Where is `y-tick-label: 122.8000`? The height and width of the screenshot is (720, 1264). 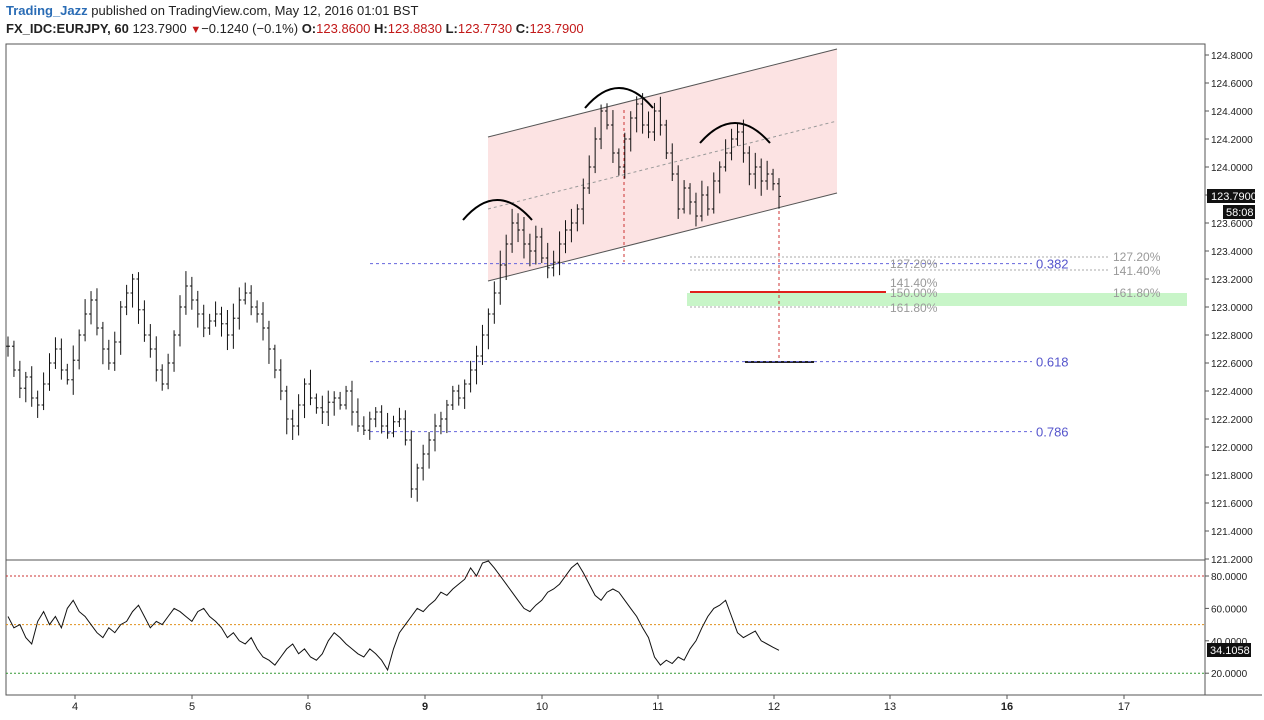 y-tick-label: 122.8000 is located at coordinates (1232, 336).